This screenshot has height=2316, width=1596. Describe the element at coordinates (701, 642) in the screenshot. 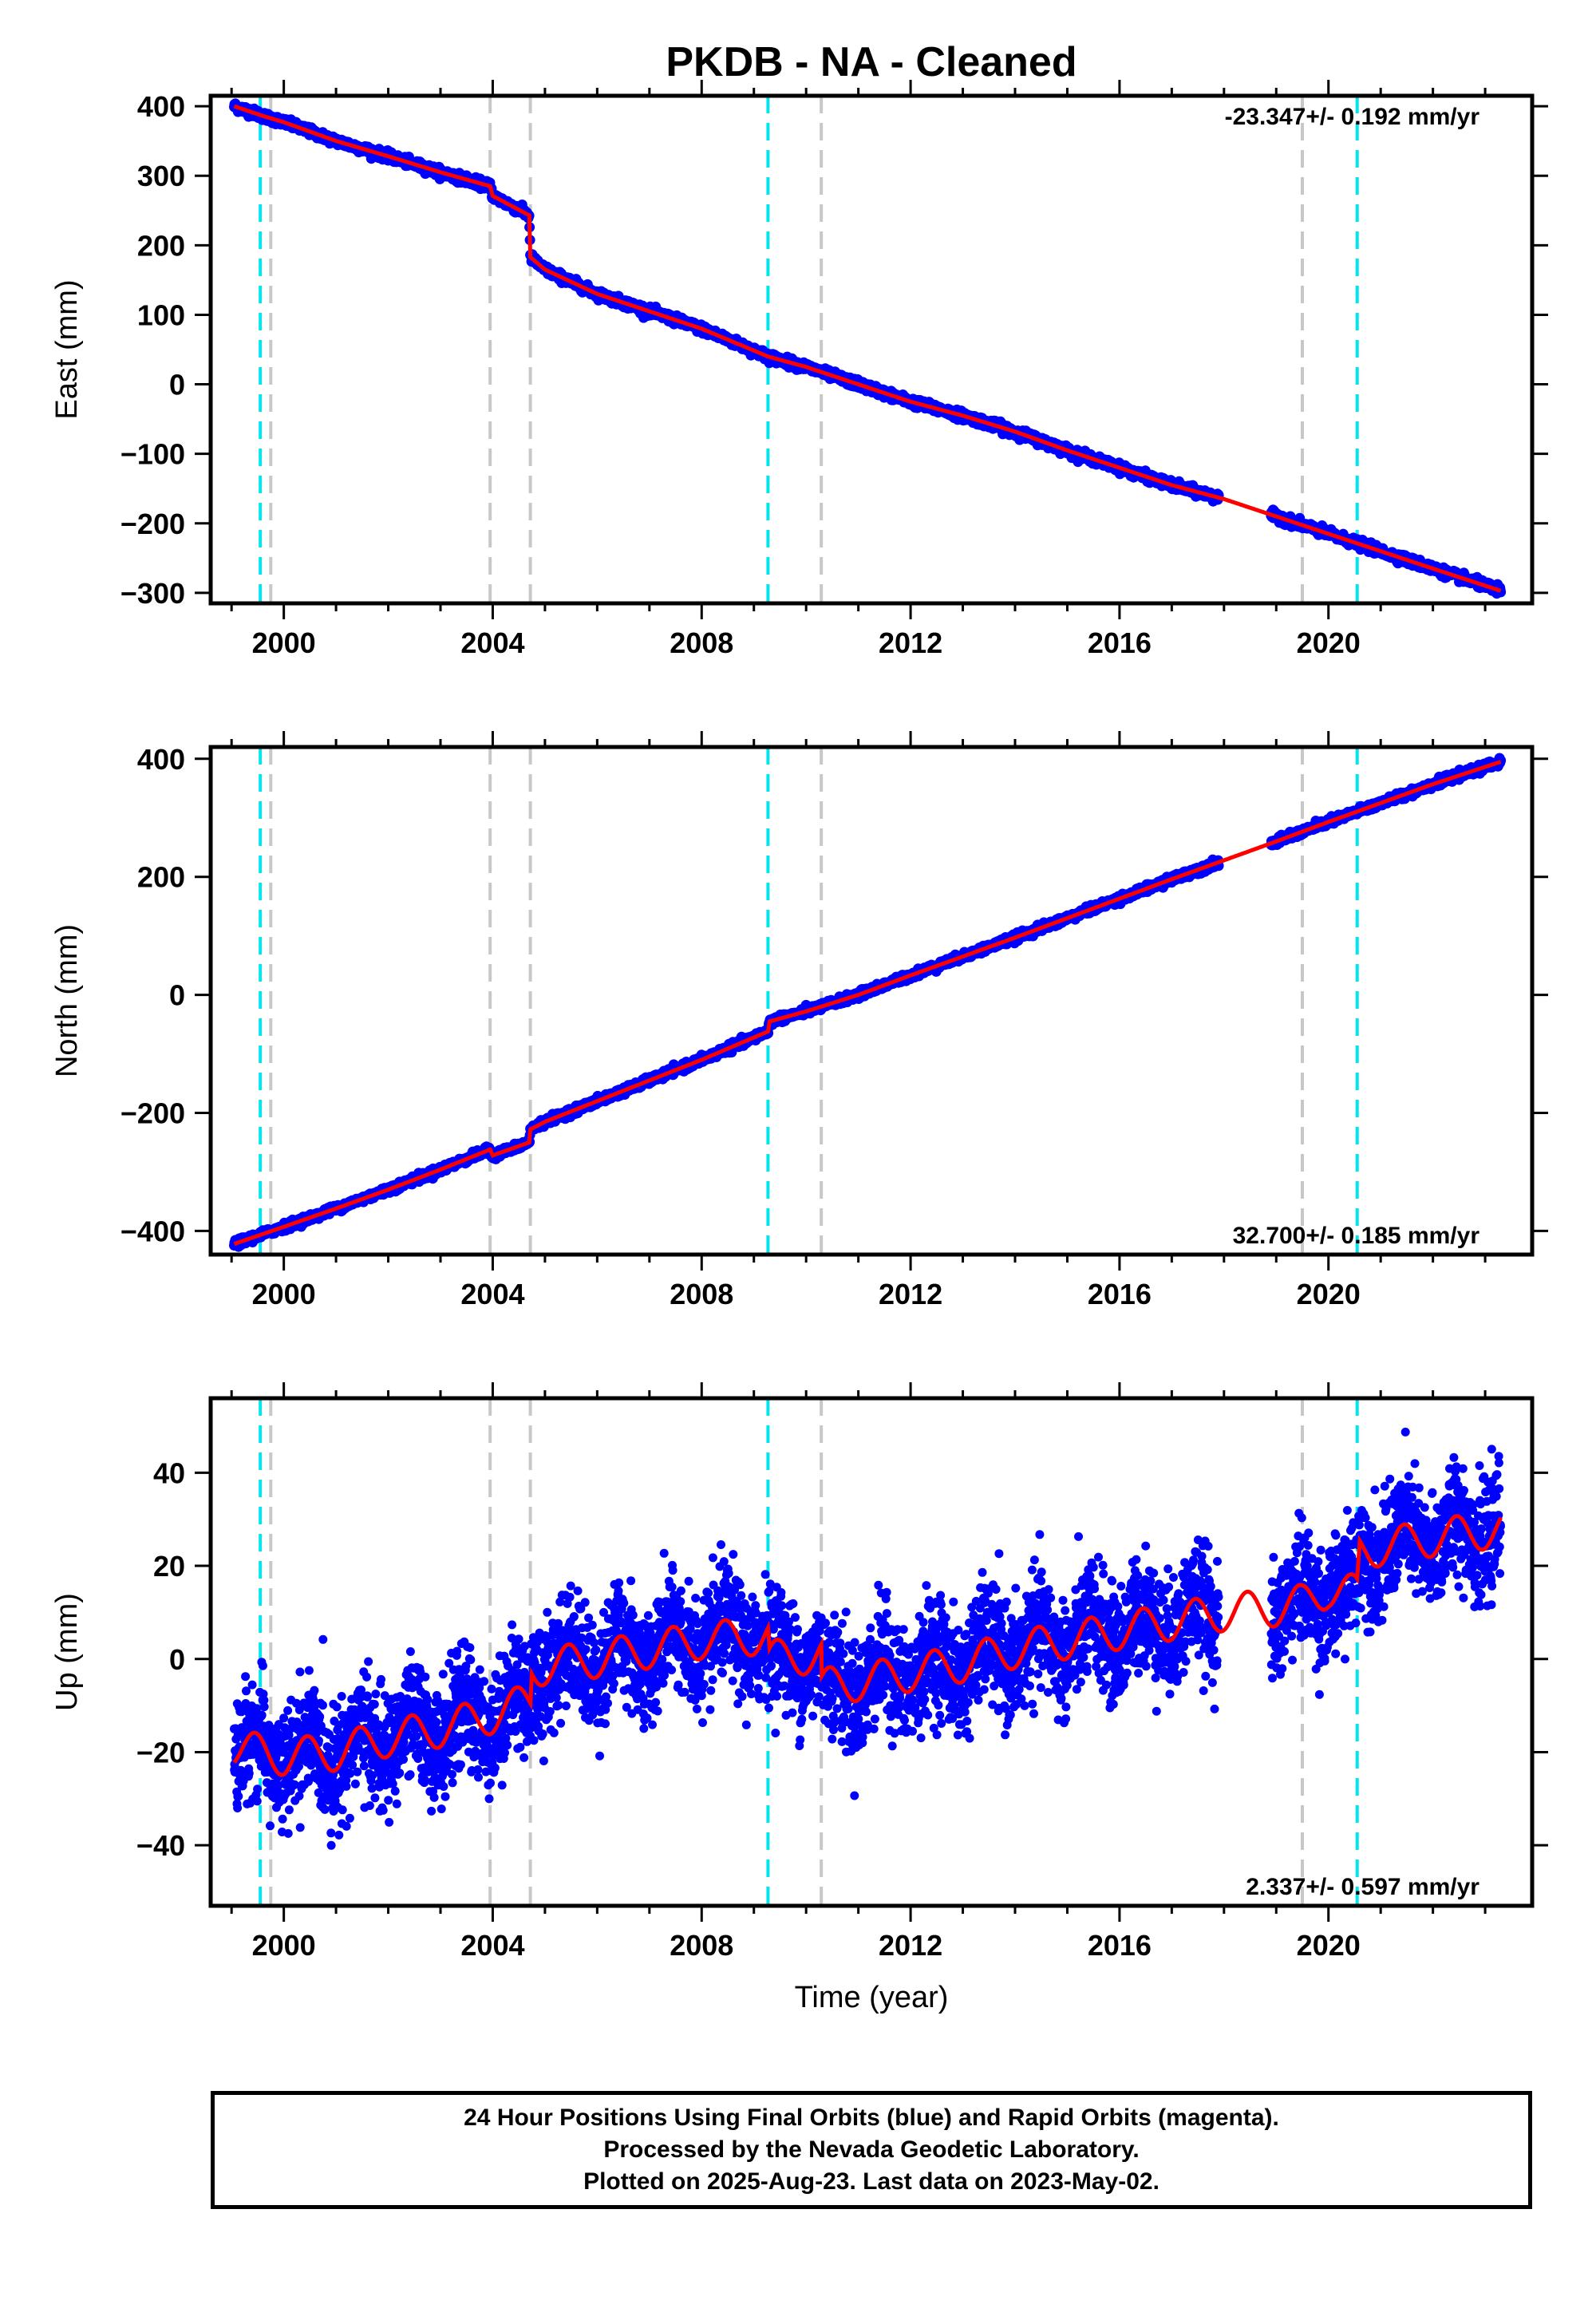

I see `x-tick-label: 2008` at that location.